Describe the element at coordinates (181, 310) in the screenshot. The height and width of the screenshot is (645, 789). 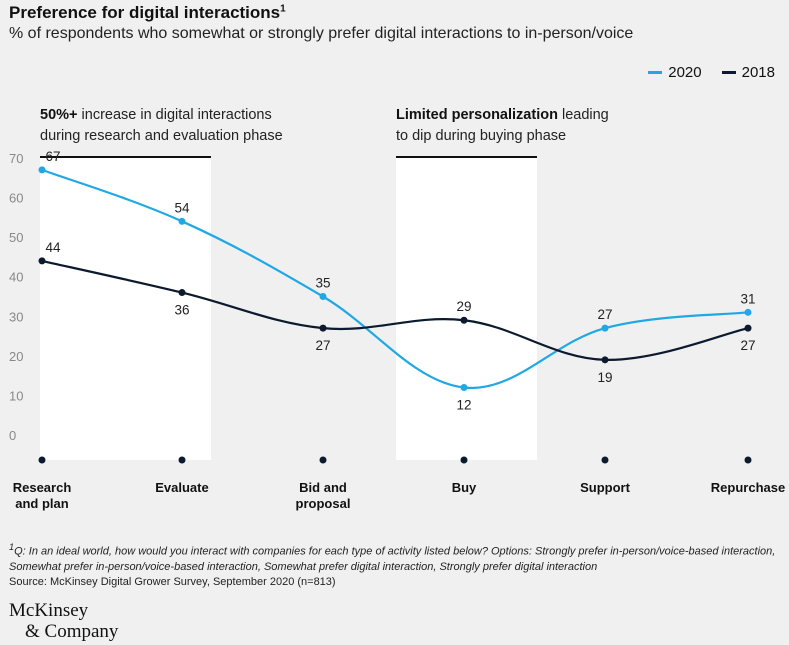
I see `data-label-2018: 36` at that location.